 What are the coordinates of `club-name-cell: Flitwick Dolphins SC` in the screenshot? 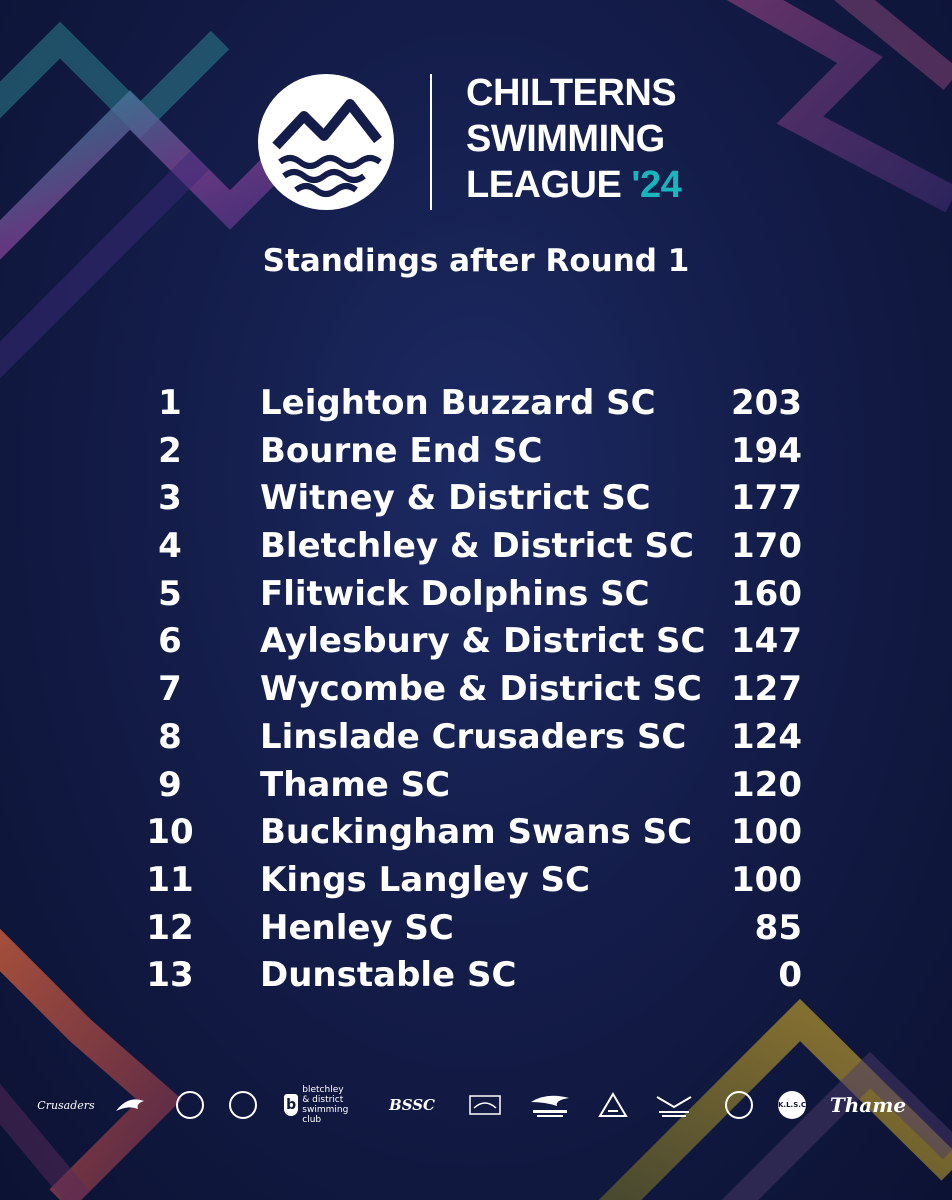 It's located at (455, 593).